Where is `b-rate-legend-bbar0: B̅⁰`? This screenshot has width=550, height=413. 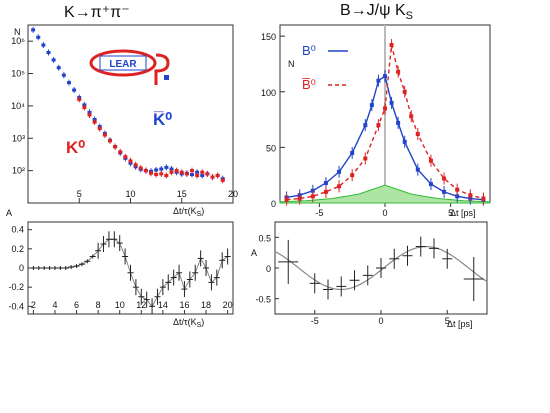
b-rate-legend-bbar0: B̅⁰ is located at coordinates (309, 84).